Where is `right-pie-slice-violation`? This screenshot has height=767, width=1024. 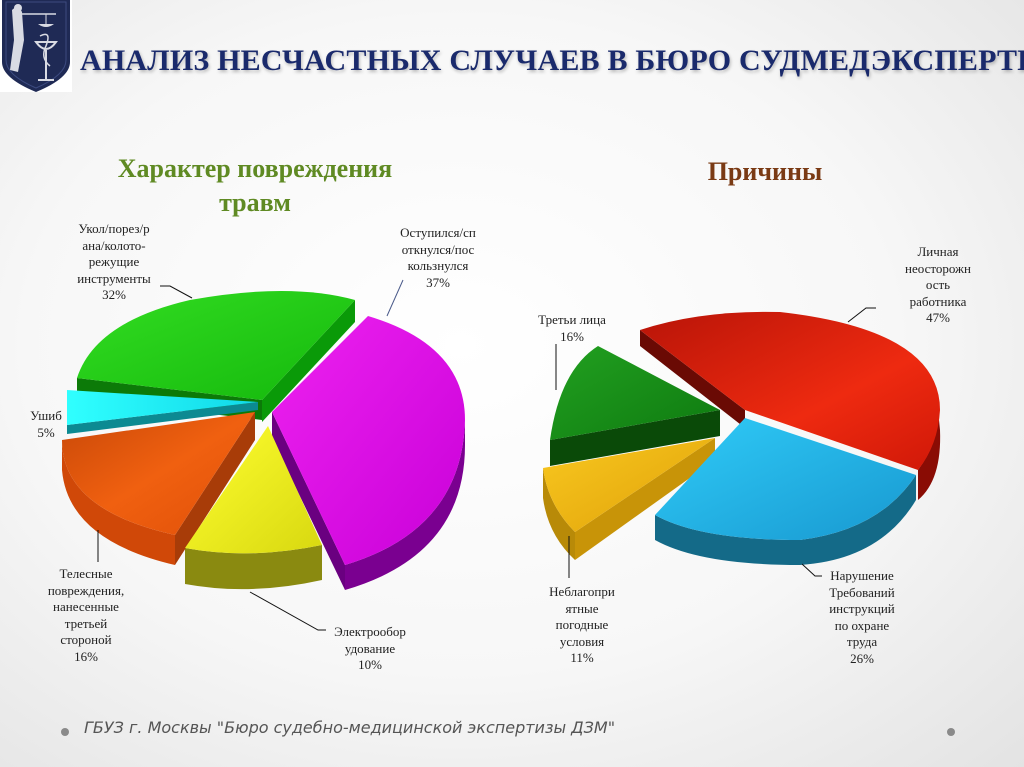
right-pie-slice-violation is located at coordinates (785, 479).